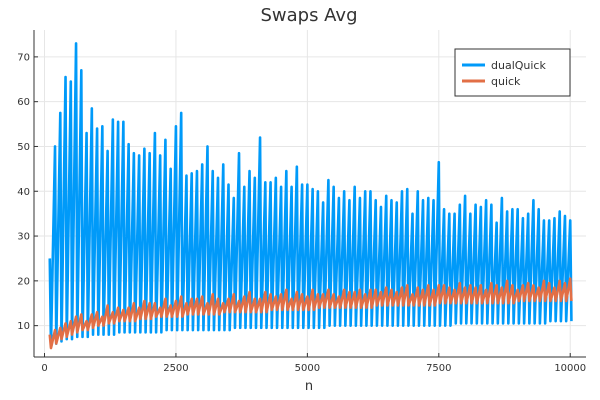 This screenshot has height=400, width=600. Describe the element at coordinates (570, 368) in the screenshot. I see `x-tick-label: 10000` at that location.